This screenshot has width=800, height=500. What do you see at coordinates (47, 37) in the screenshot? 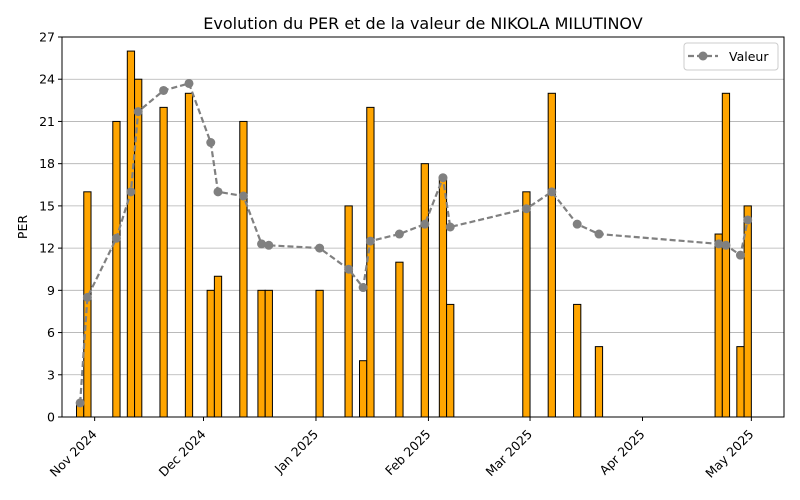
I see `y-tick-label-27: 27` at bounding box center [47, 37].